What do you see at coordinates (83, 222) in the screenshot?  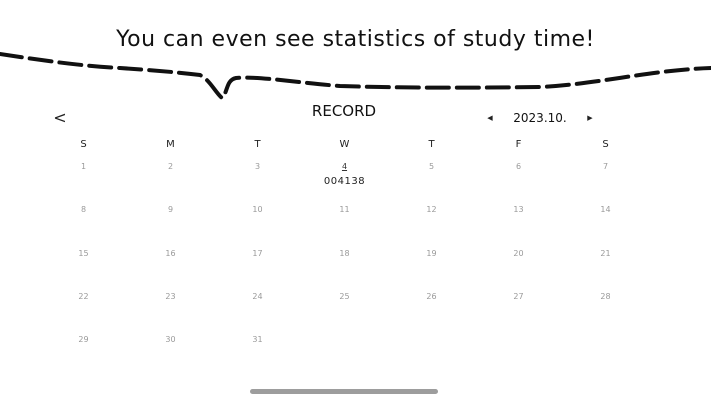 I see `calendar-day-cell: 8` at bounding box center [83, 222].